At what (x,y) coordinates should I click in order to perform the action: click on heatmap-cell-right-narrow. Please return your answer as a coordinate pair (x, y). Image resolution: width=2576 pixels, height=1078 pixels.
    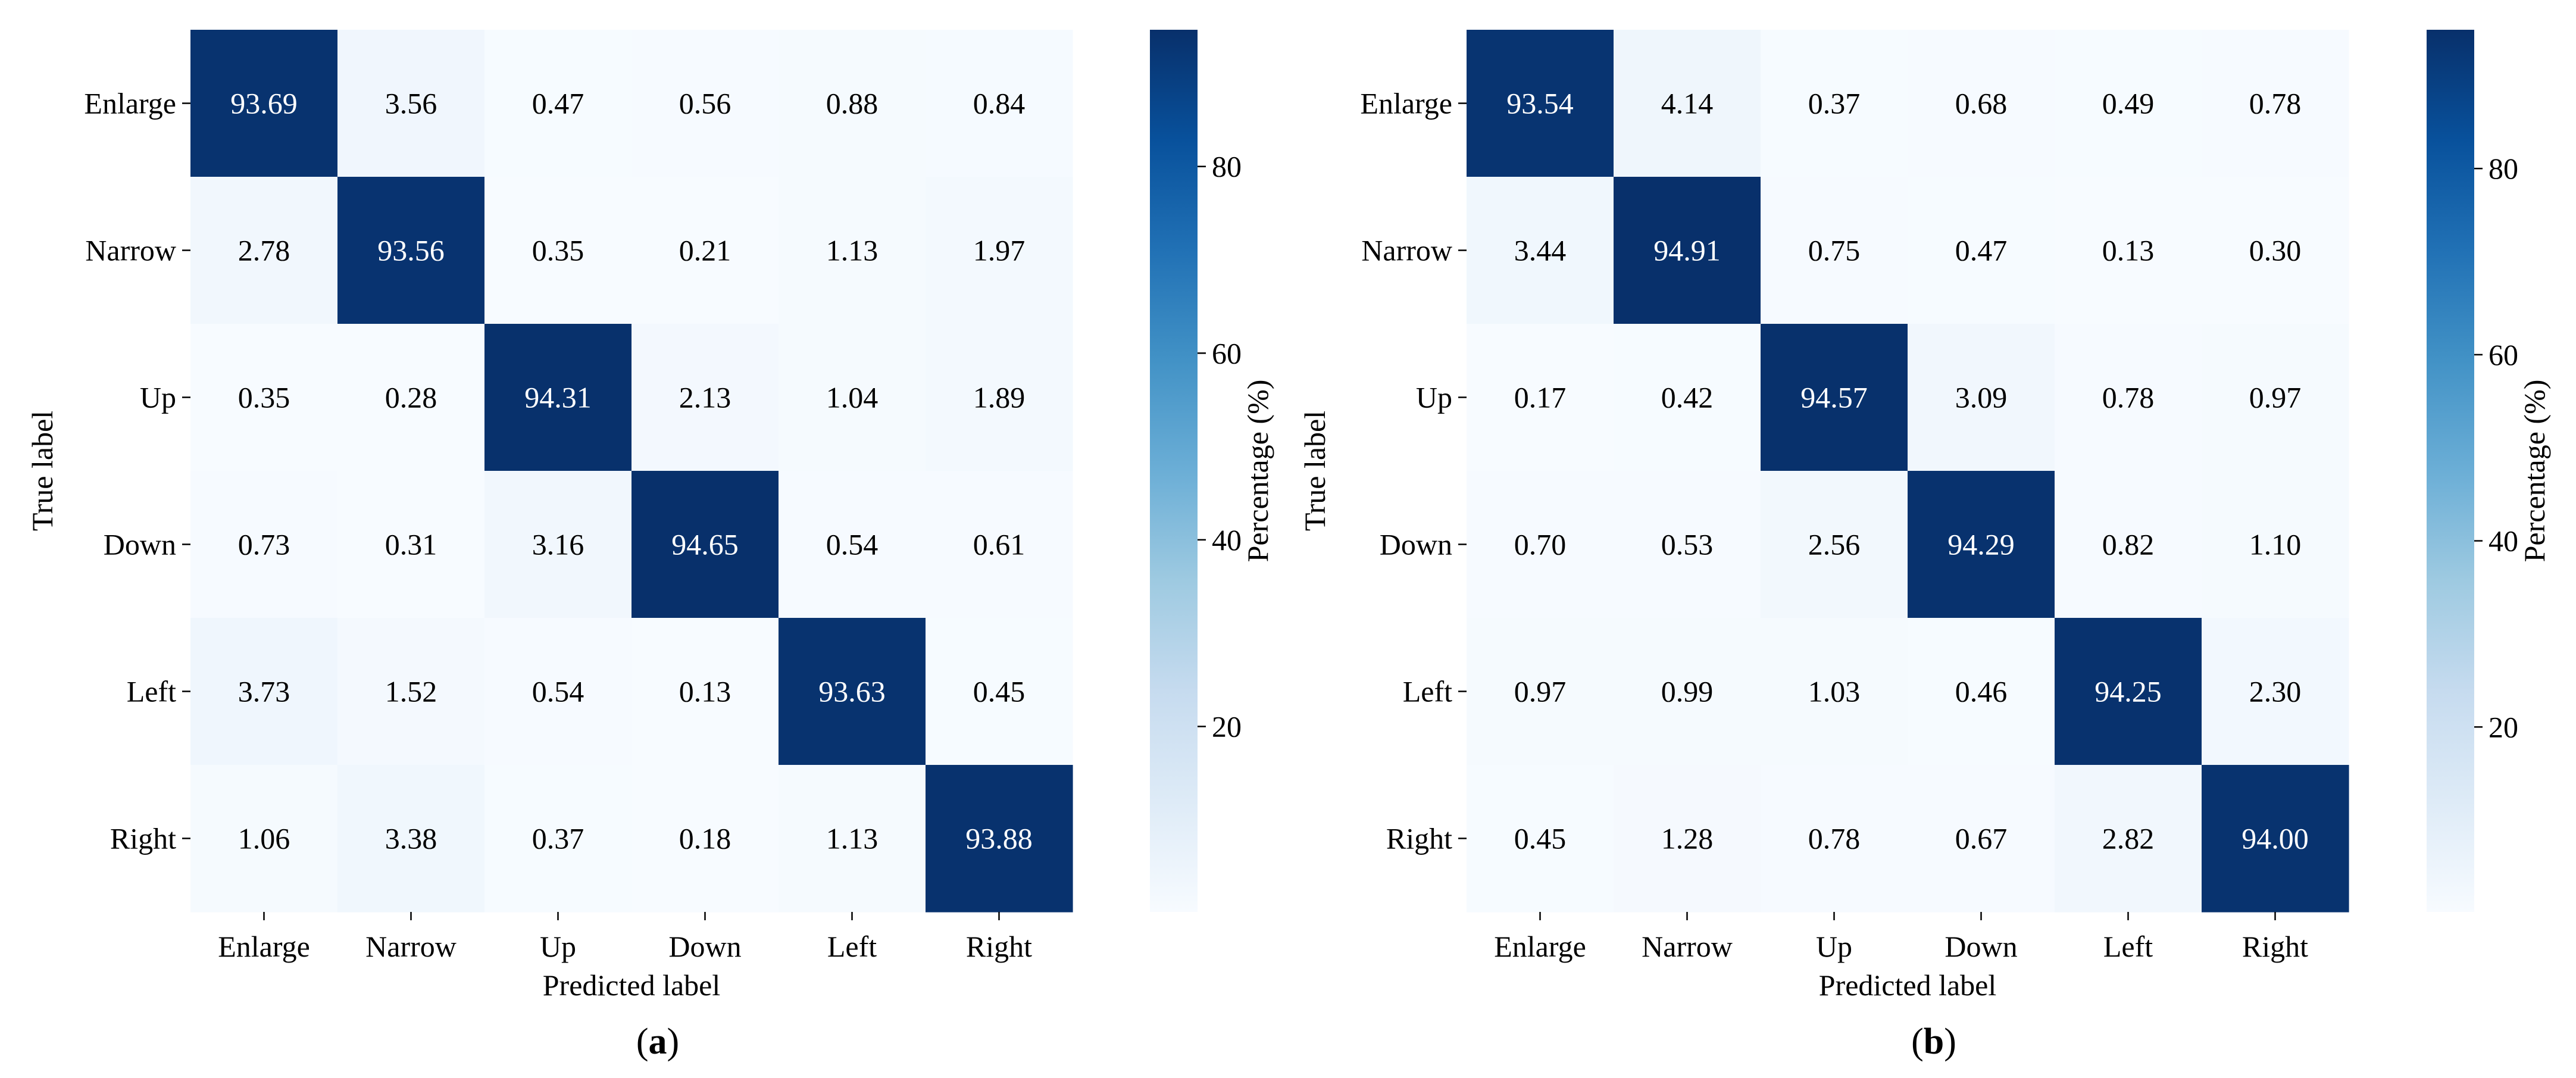
    Looking at the image, I should click on (1687, 839).